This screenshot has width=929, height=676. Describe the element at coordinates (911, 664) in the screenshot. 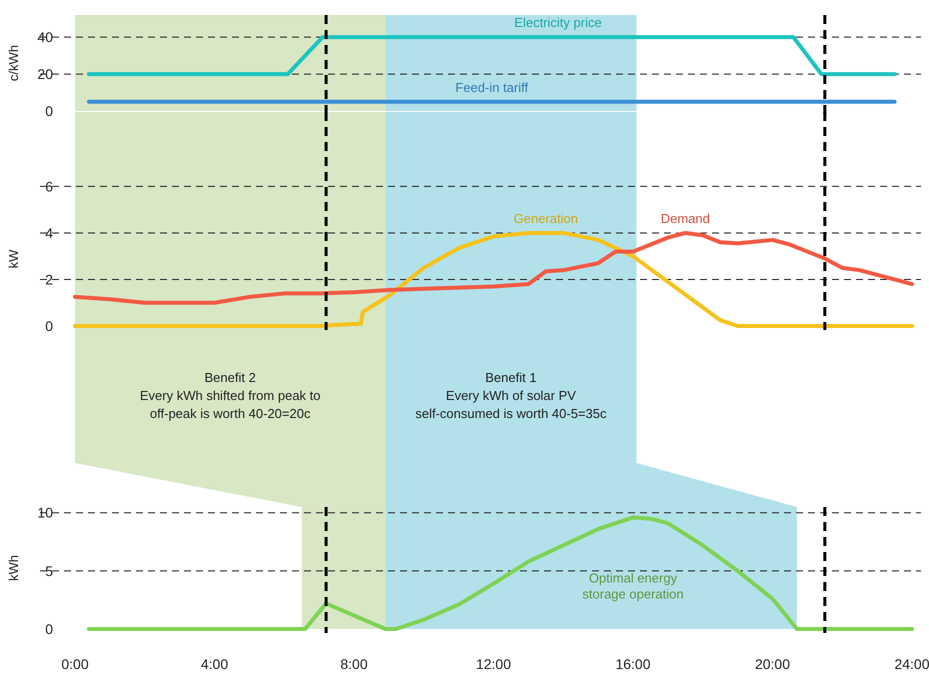

I see `x-tick-label: 24:00` at that location.